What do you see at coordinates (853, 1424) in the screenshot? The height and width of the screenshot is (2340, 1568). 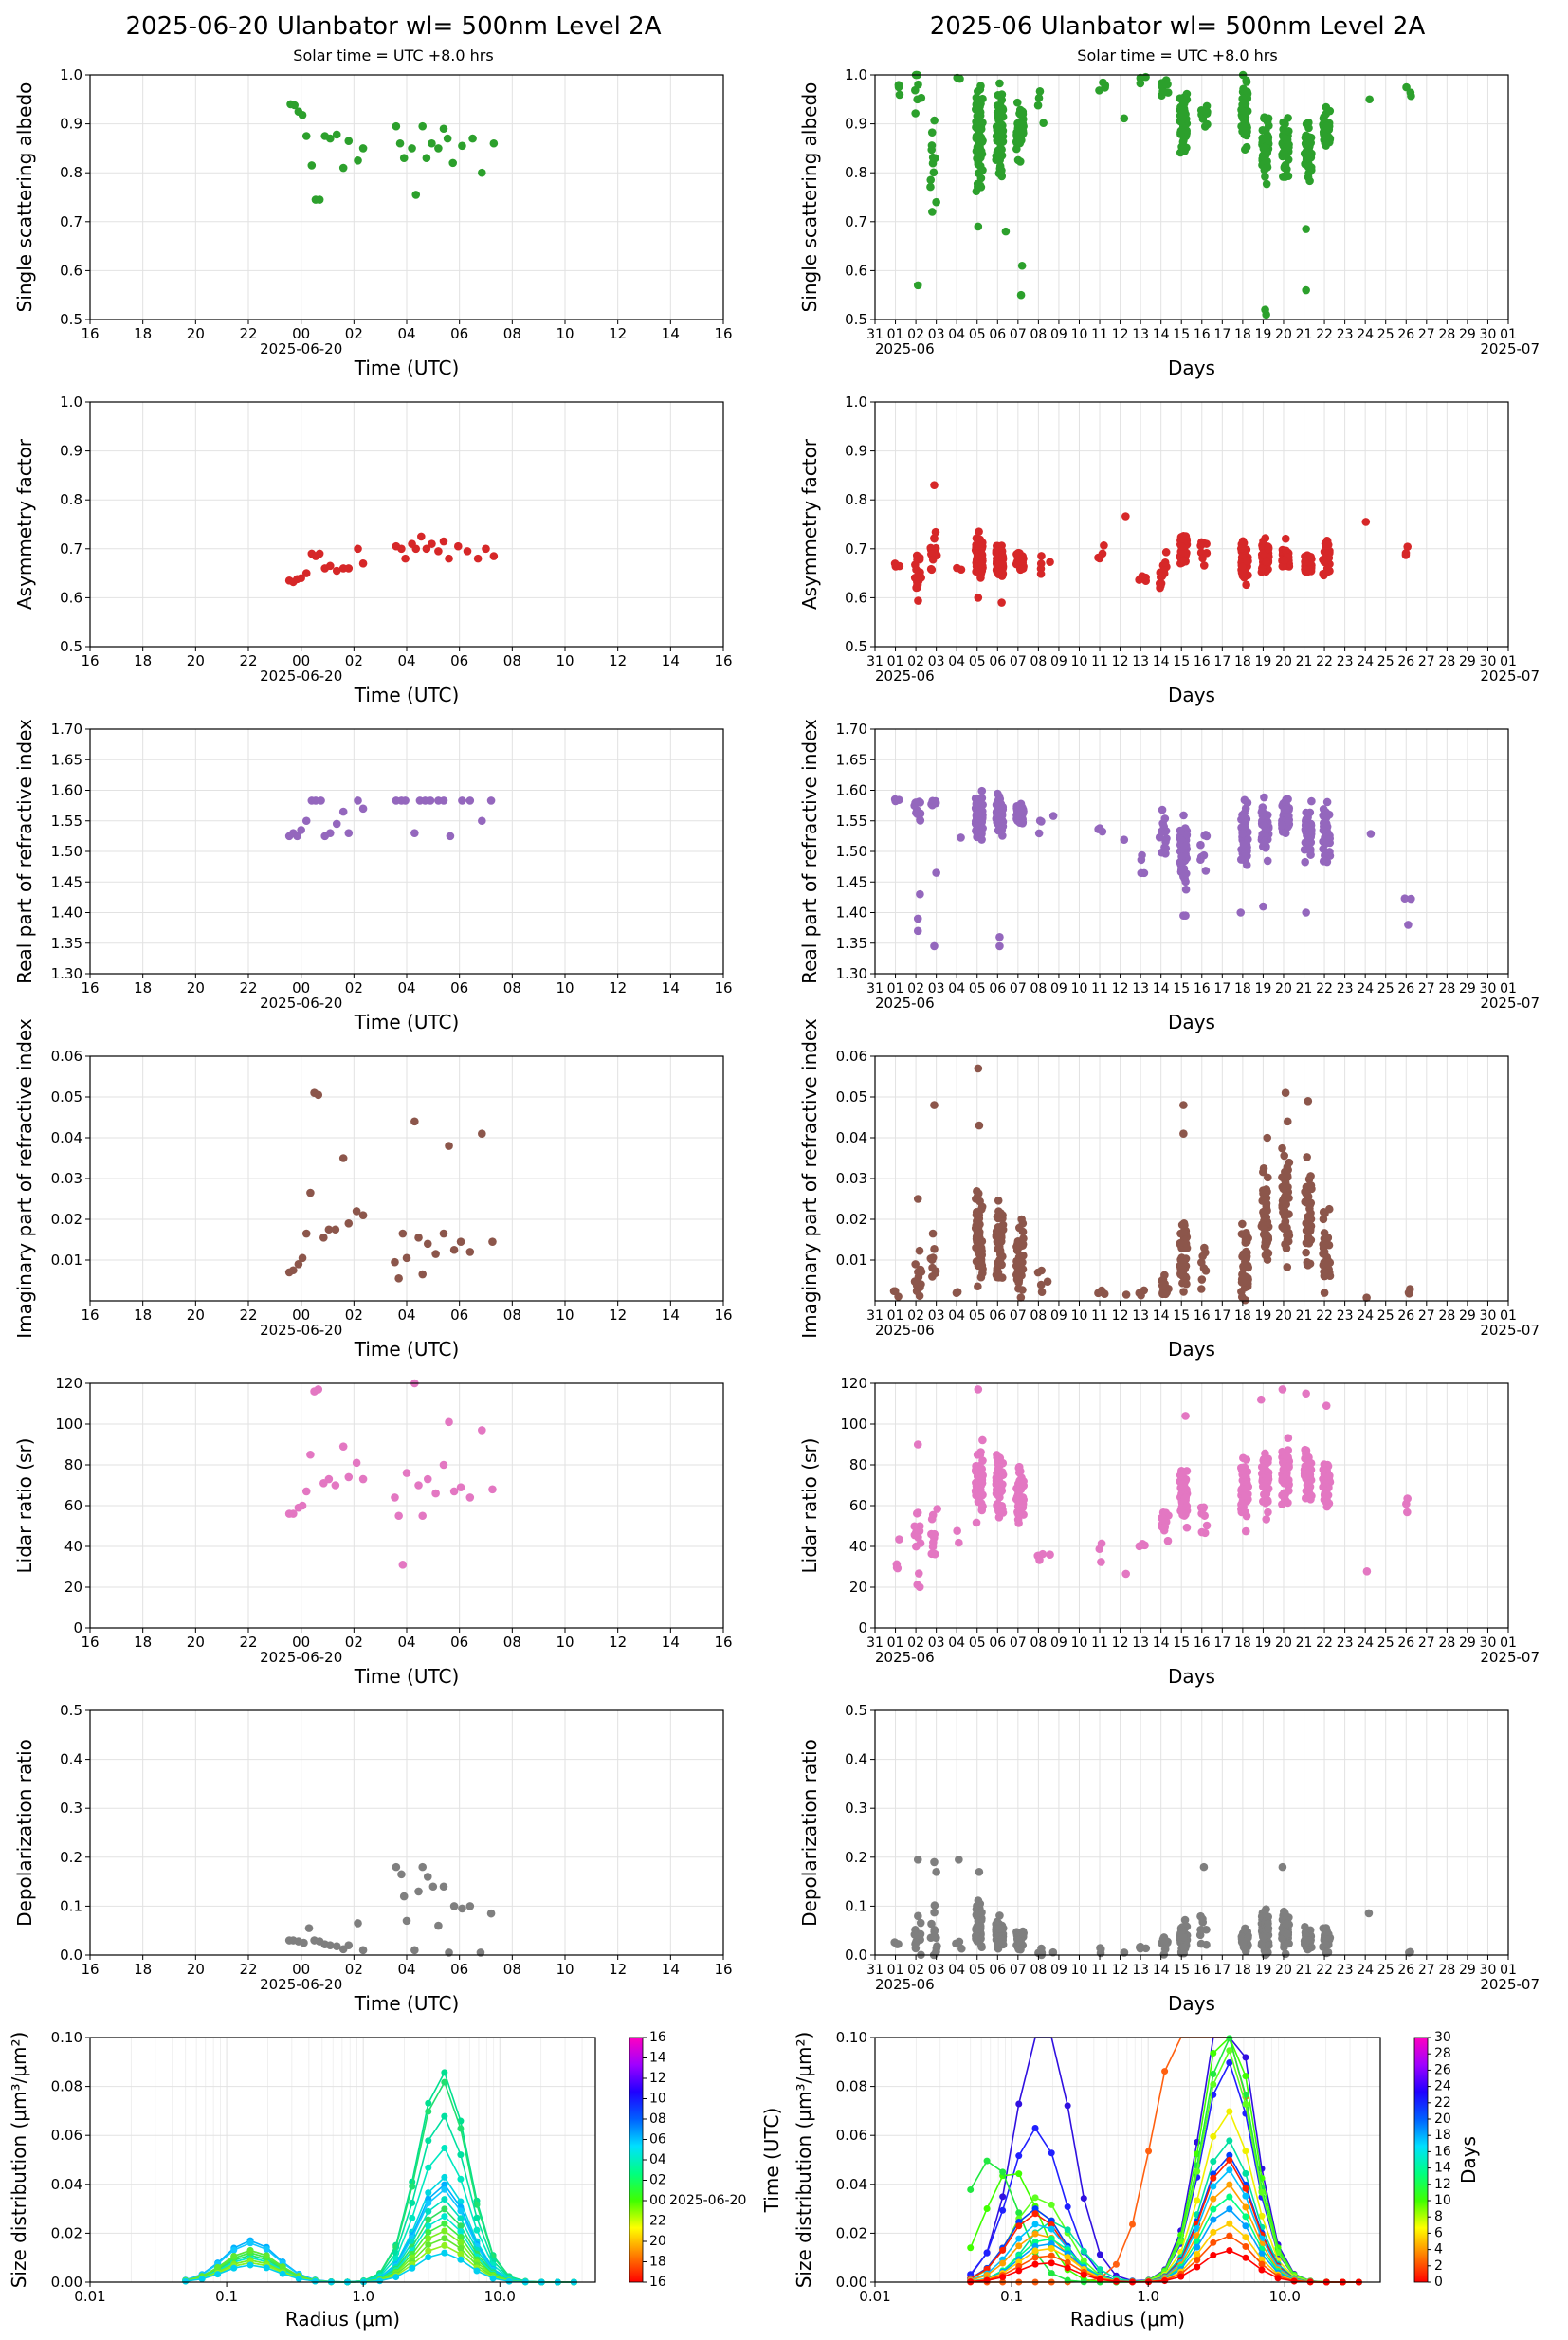 I see `tick-label-y: 100` at bounding box center [853, 1424].